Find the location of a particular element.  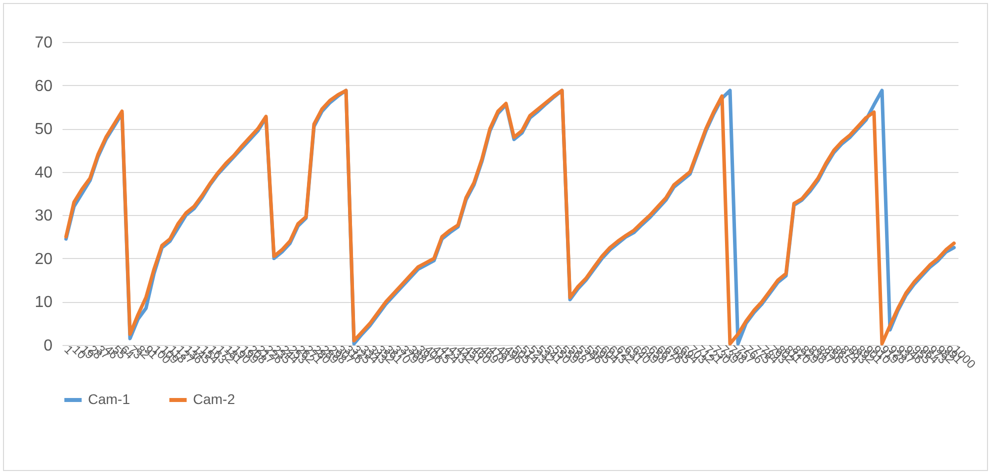

y-tick-label: 50 is located at coordinates (43, 129).